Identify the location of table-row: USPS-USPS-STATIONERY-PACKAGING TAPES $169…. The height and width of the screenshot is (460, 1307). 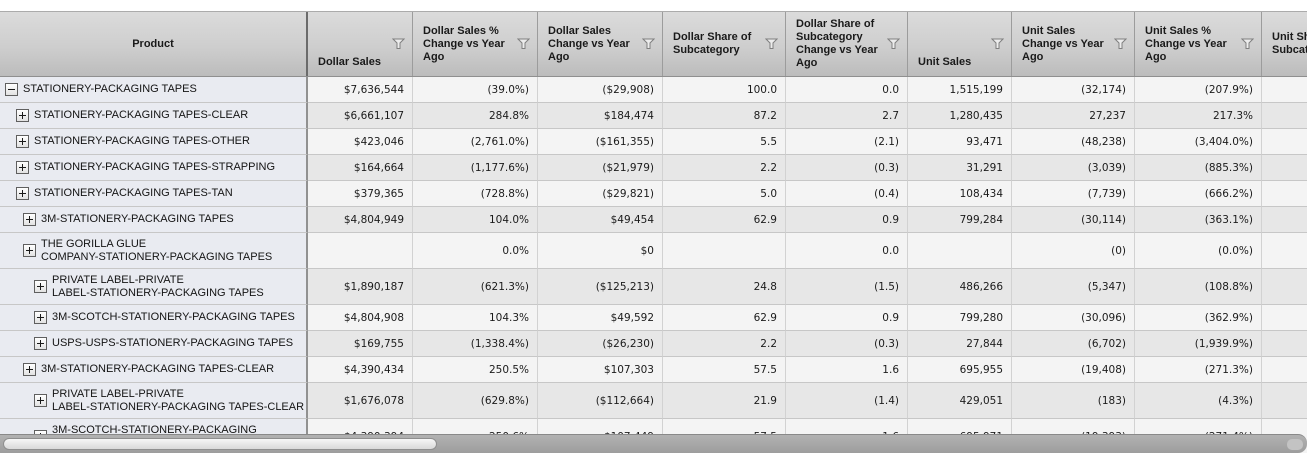
(653, 344).